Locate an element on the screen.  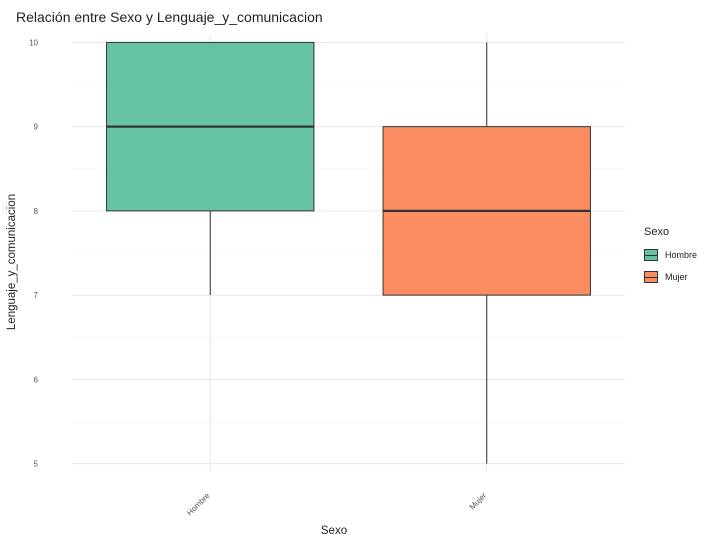
x-tick-label: Mujer is located at coordinates (478, 501).